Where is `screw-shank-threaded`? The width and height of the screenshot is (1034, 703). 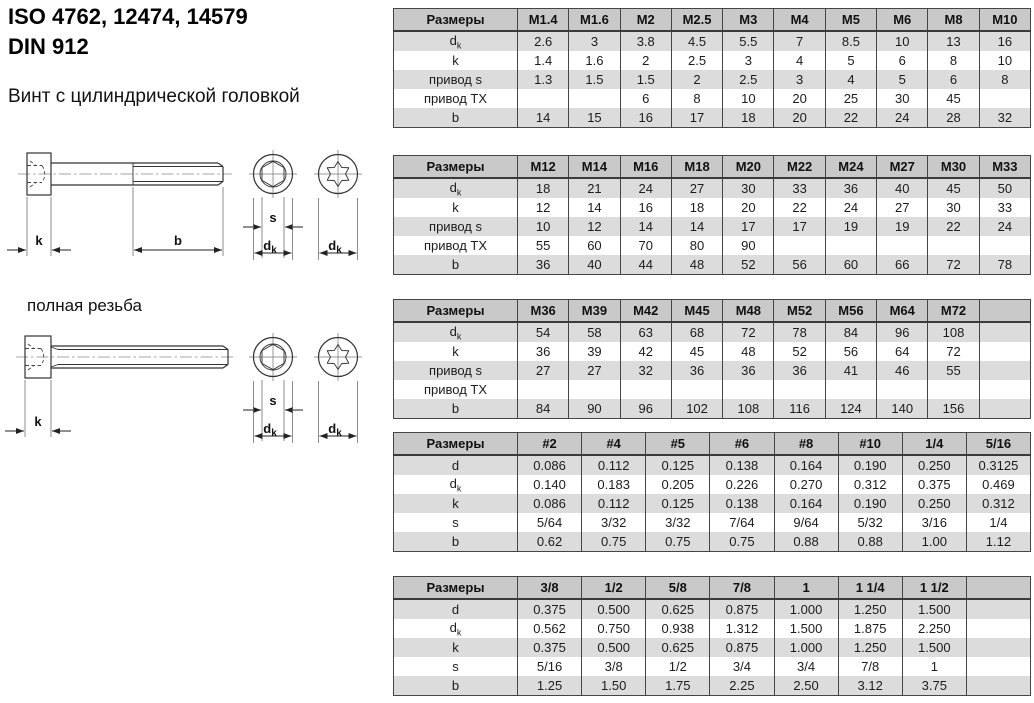 screw-shank-threaded is located at coordinates (139, 357).